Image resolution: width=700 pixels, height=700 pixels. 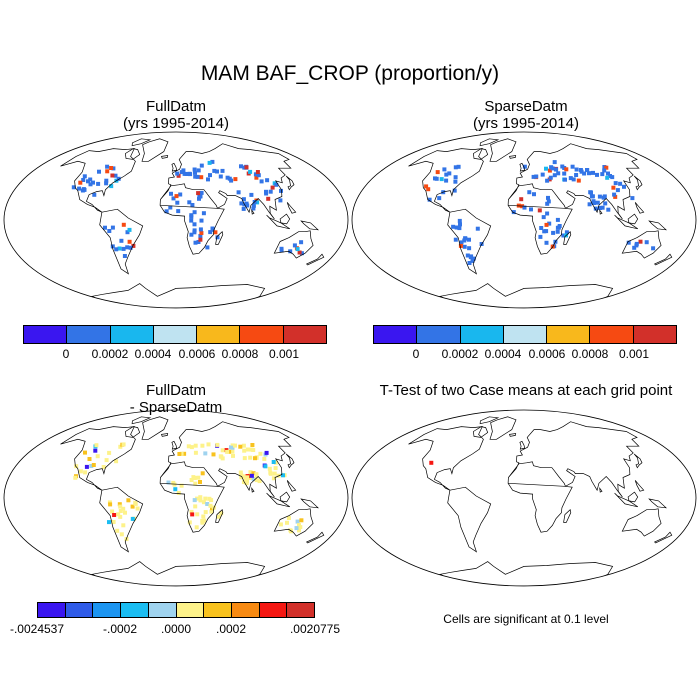 What do you see at coordinates (663, 259) in the screenshot?
I see `coastline-new-zealand` at bounding box center [663, 259].